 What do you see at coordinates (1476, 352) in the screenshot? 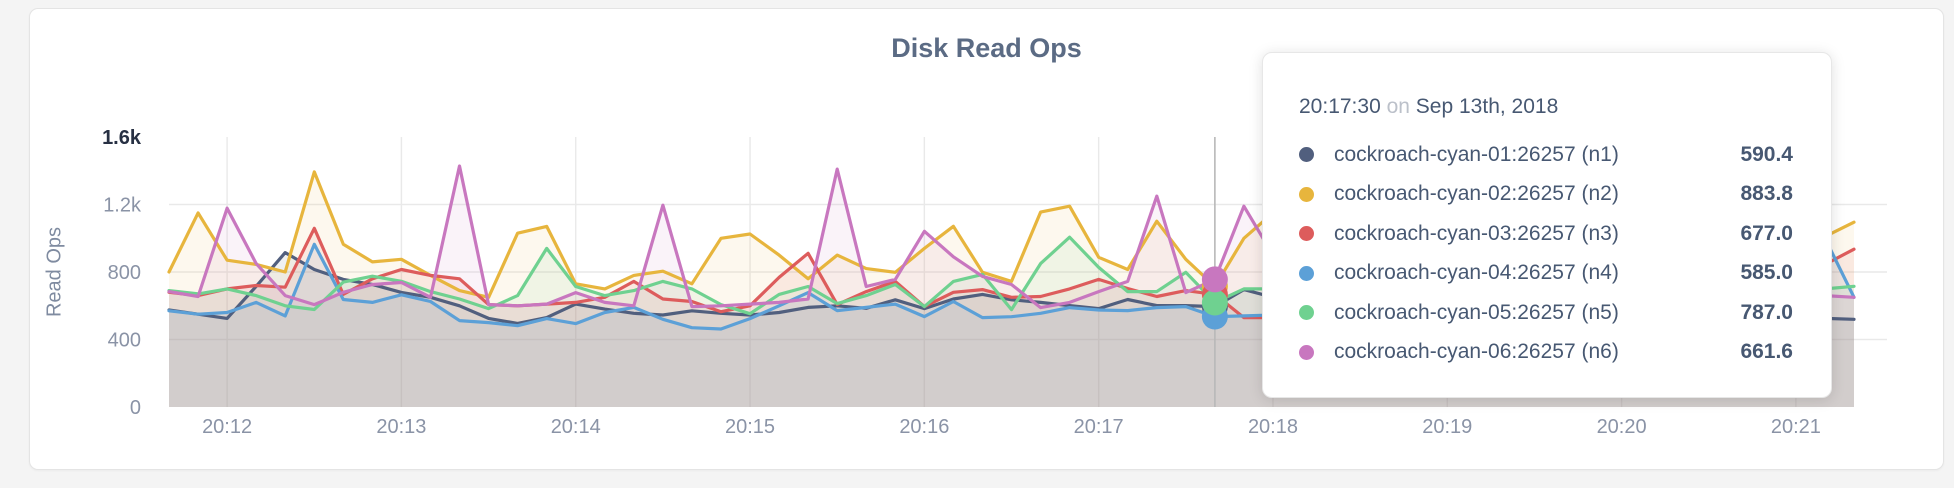
I see `series-name: cockroach-cyan-06:26257 (n6)` at bounding box center [1476, 352].